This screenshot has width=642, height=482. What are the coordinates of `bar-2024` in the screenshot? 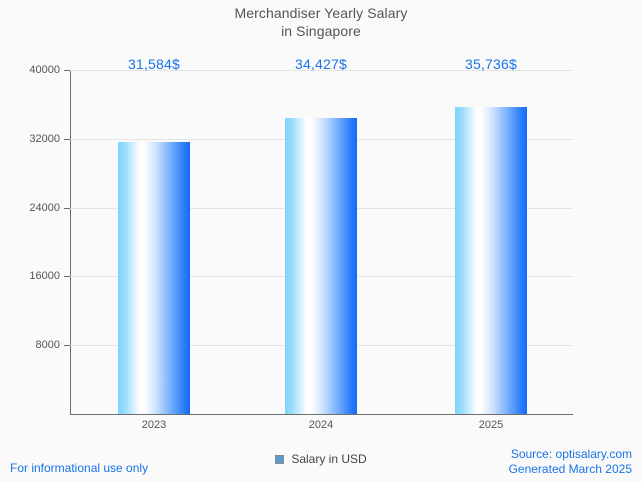 It's located at (321, 265).